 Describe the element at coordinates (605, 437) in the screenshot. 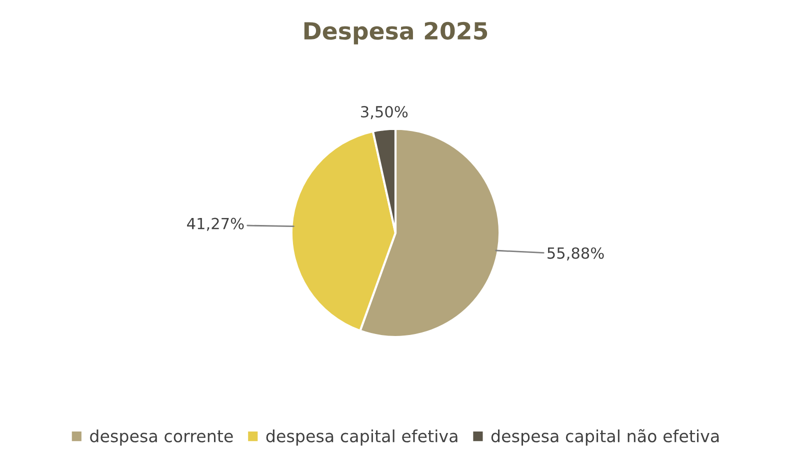

I see `legend-label: despesa capital não efetiva` at that location.